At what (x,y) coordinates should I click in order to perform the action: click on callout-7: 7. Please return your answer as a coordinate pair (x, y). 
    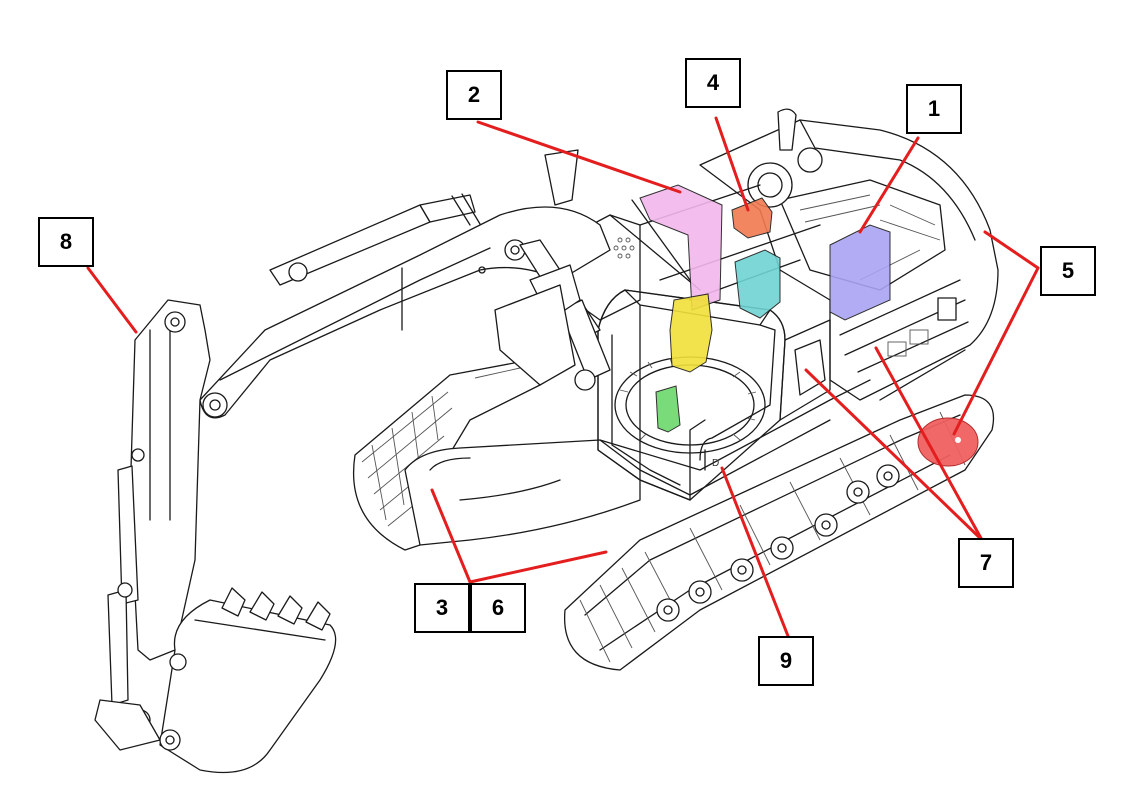
    Looking at the image, I should click on (986, 563).